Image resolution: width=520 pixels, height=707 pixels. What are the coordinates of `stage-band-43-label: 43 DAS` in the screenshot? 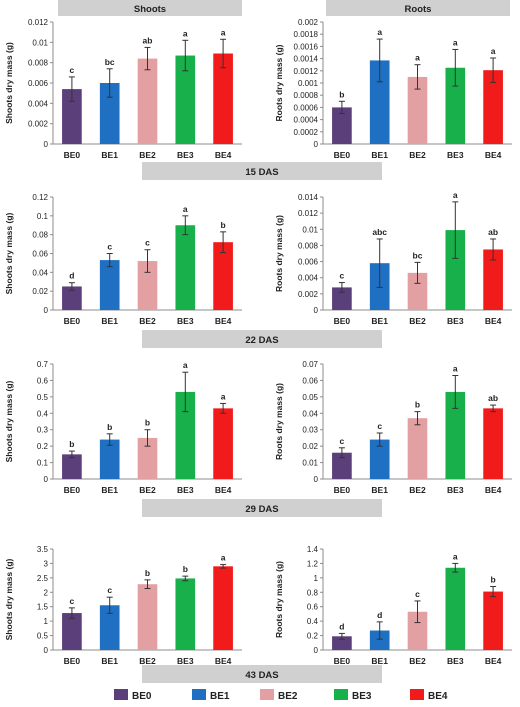 It's located at (261, 675).